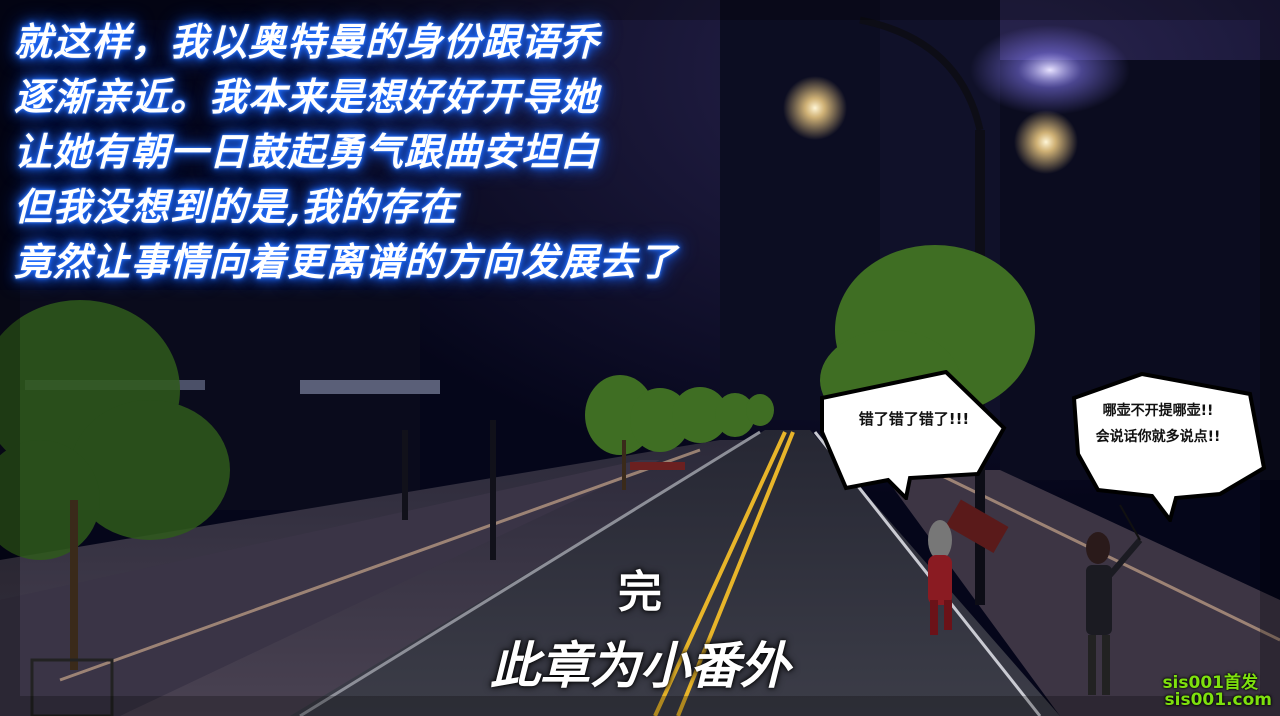 This screenshot has height=716, width=1280. What do you see at coordinates (346, 261) in the screenshot?
I see `narration-line: 竟然让事情向着更离谱的方向发展去了` at bounding box center [346, 261].